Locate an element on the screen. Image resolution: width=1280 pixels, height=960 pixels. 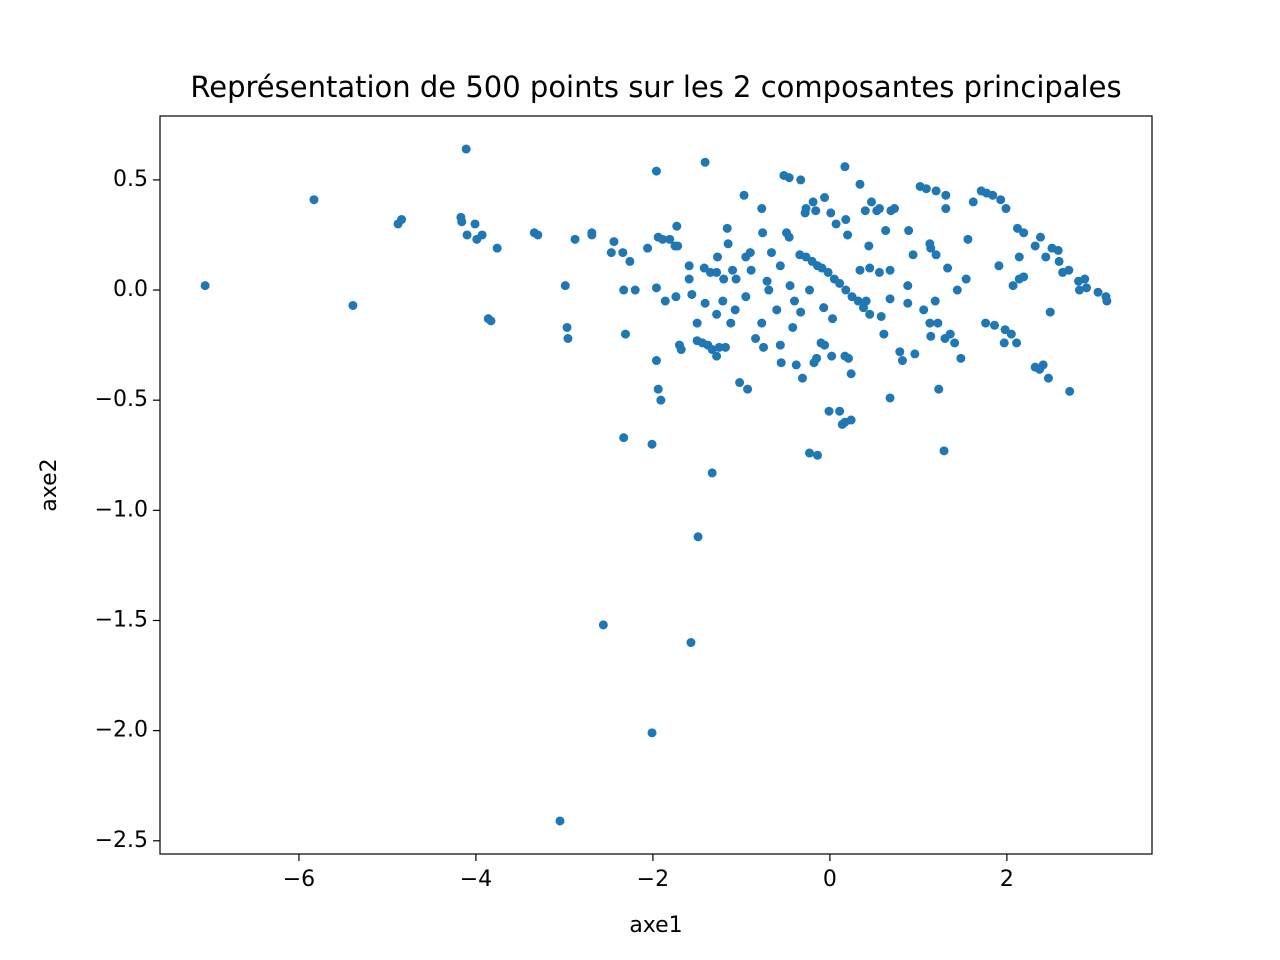
y-tick-label: −2.5 is located at coordinates (121, 840).